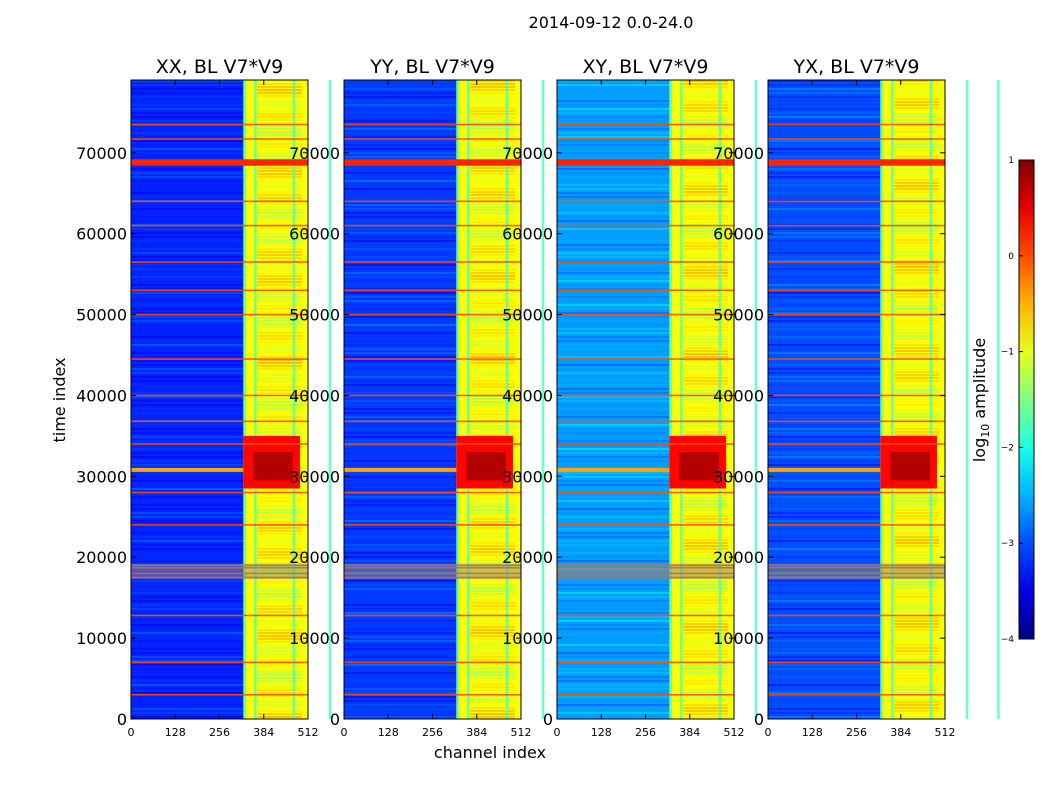  I want to click on y-tick-label: 50000, so click(101, 315).